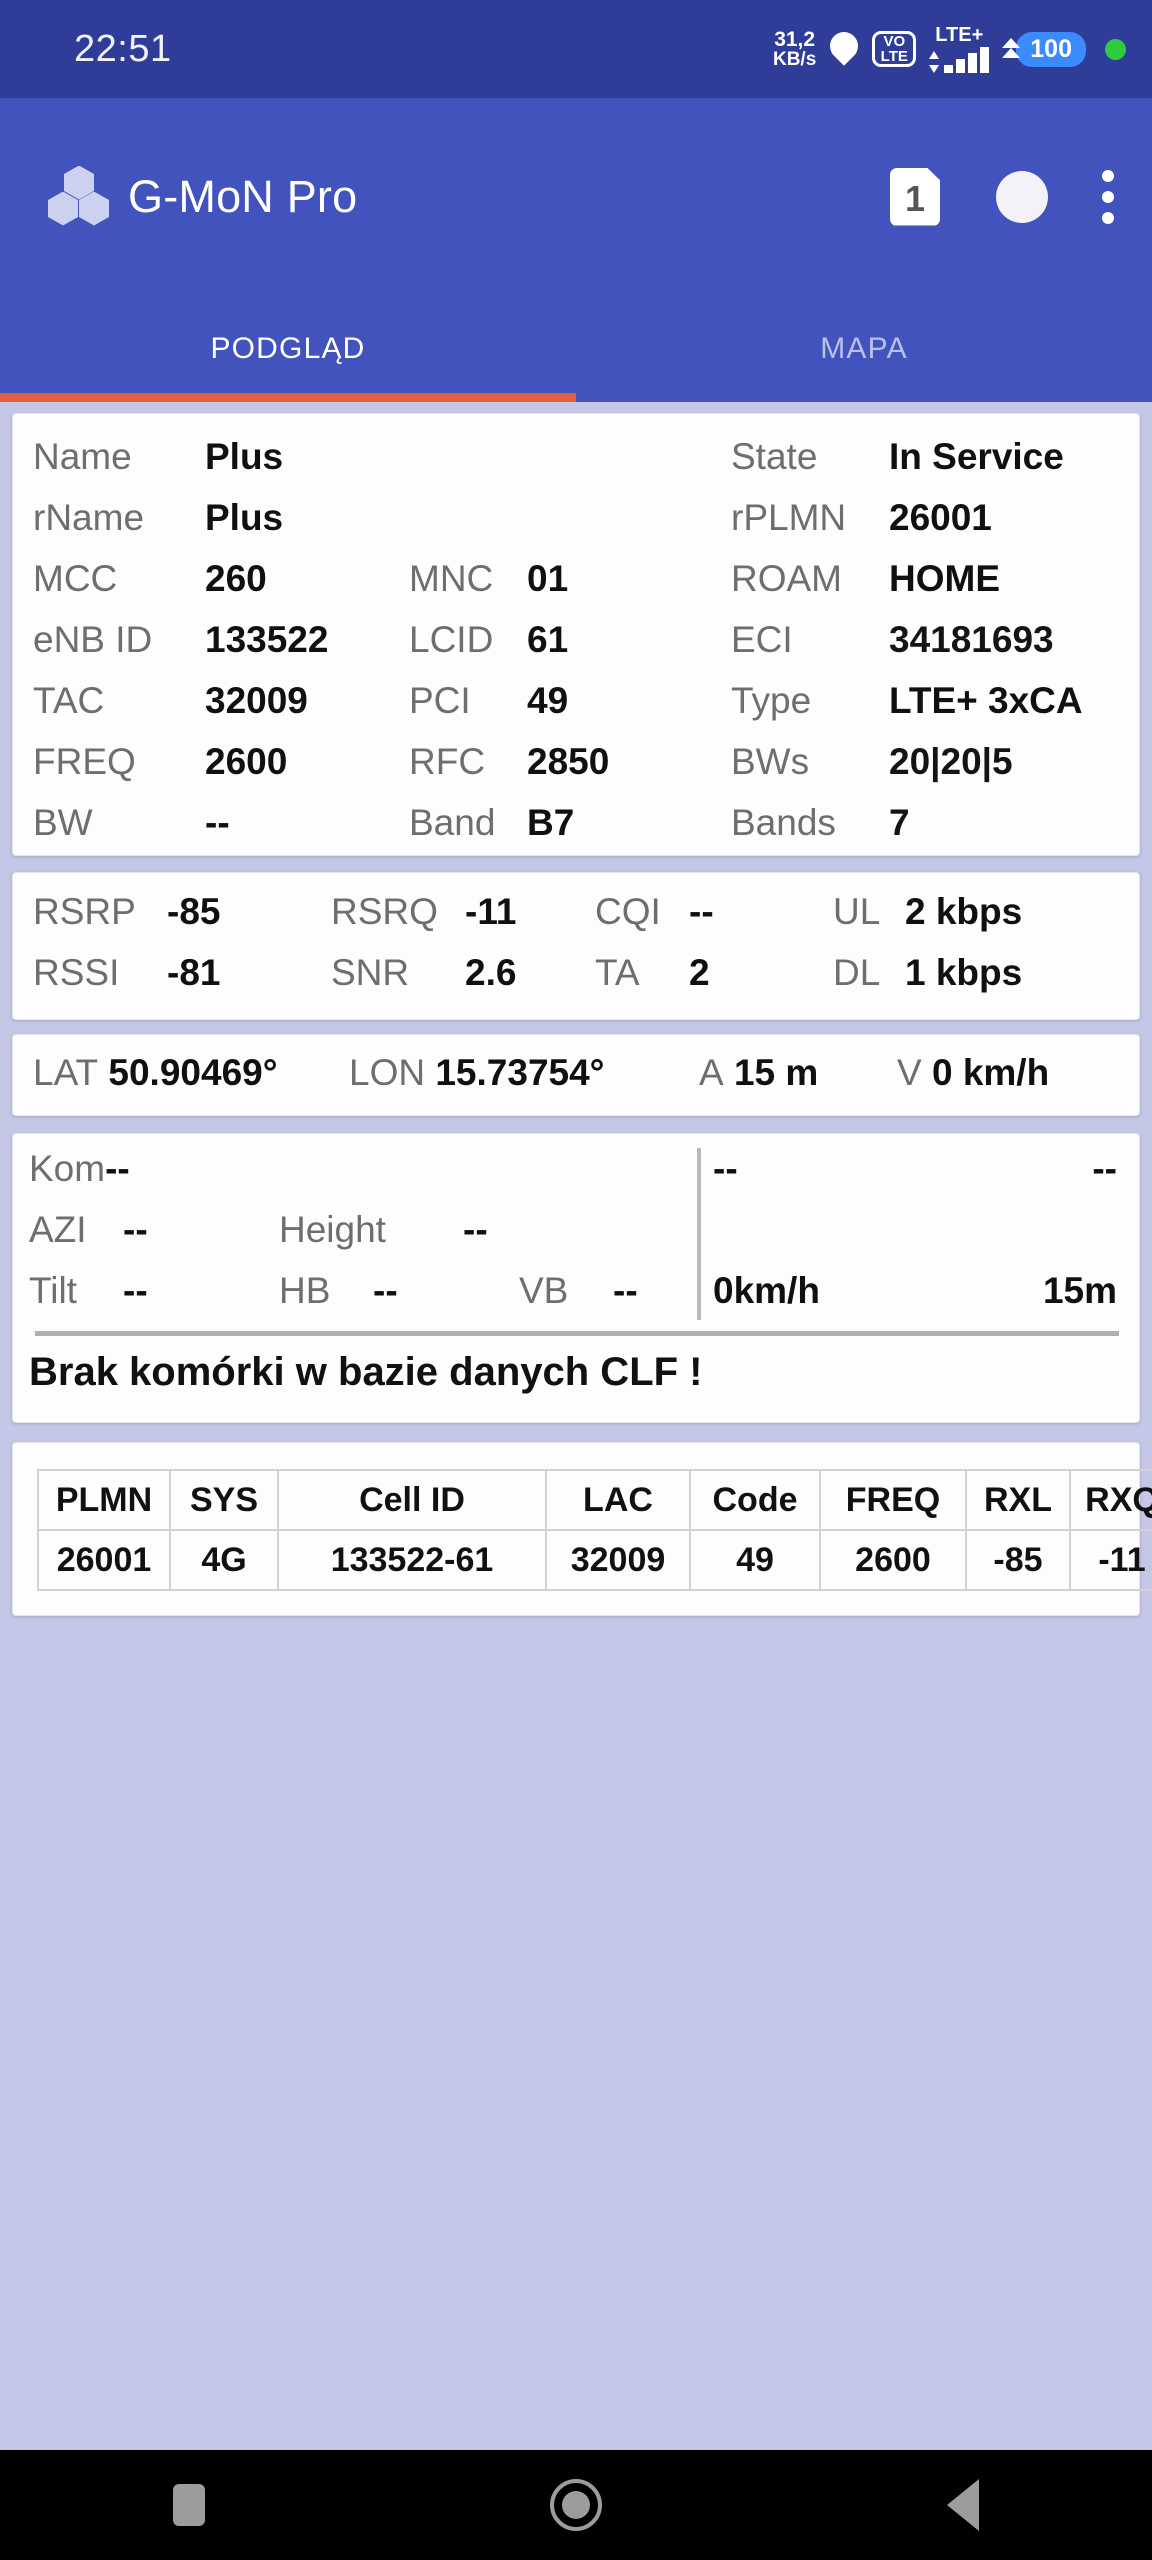 Image resolution: width=1152 pixels, height=2560 pixels. Describe the element at coordinates (907, 700) in the screenshot. I see `field-type: Type LTE+ 3xCA` at that location.